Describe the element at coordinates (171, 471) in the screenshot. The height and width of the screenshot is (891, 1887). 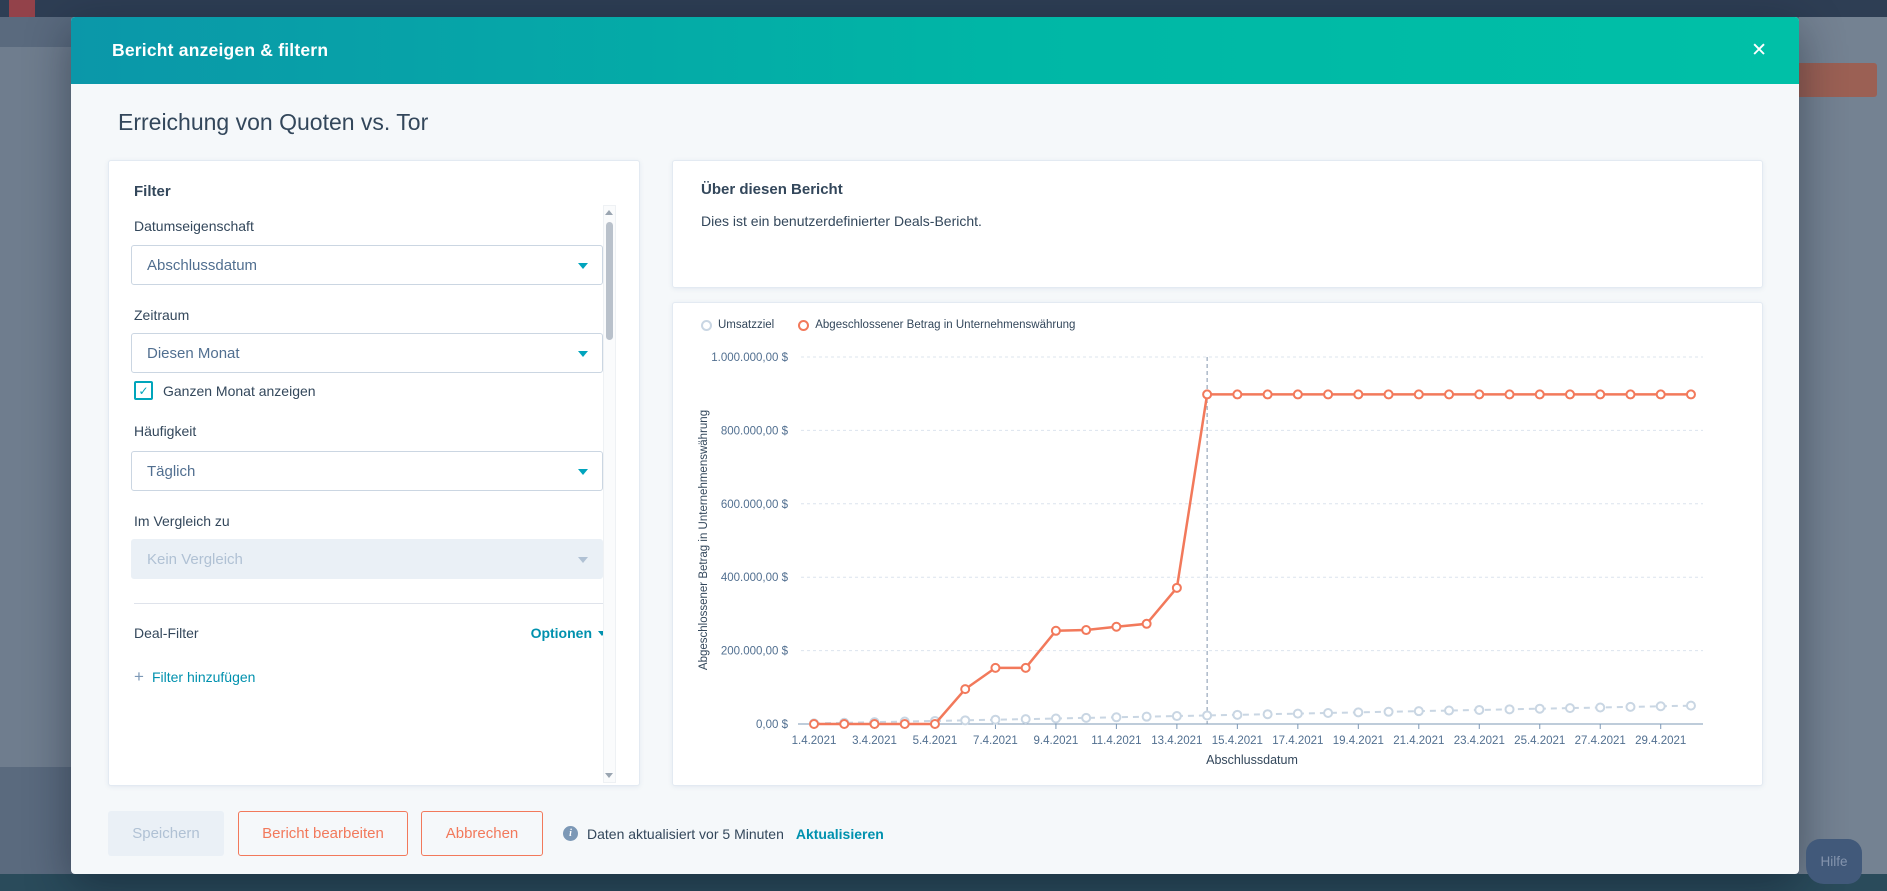
I see `frequency-value: Täglich` at that location.